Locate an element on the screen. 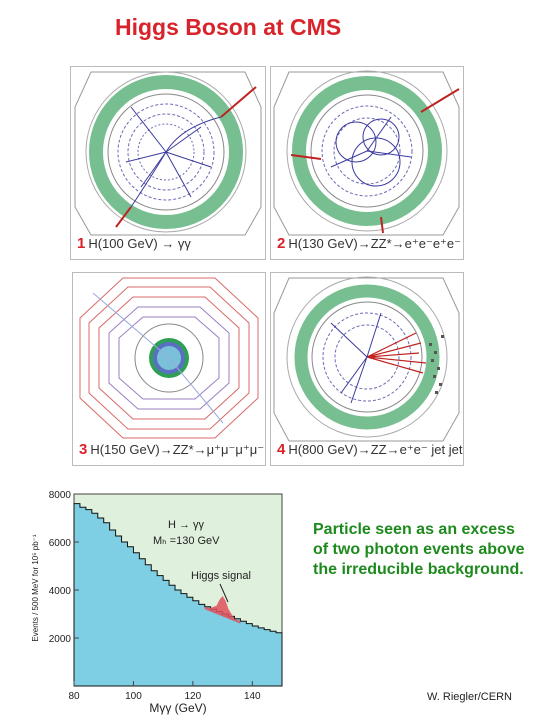  event-display-2: 2 H(130 GeV)→ZZ*→e⁺e⁻e⁺e⁻ is located at coordinates (367, 163).